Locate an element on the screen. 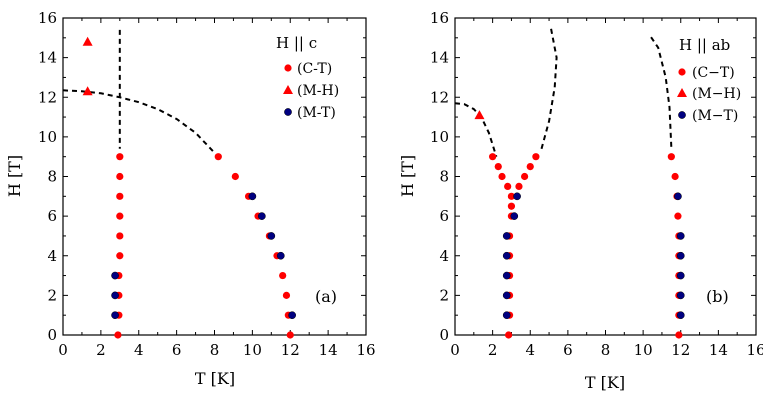  panel-a-legend-markers is located at coordinates (288, 90).